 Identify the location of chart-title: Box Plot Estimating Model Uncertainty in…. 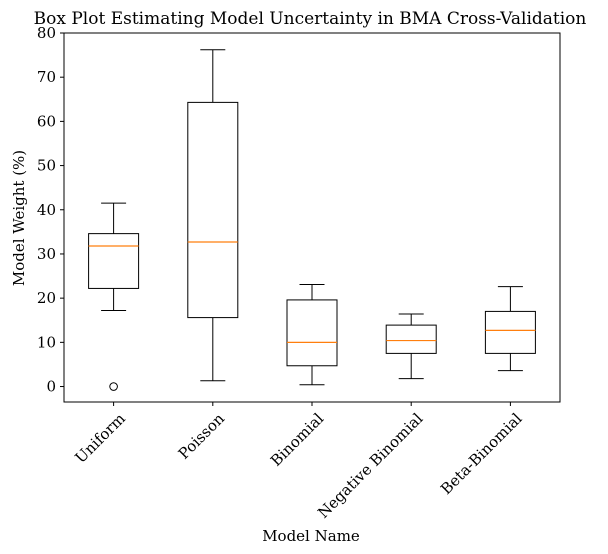
(310, 19).